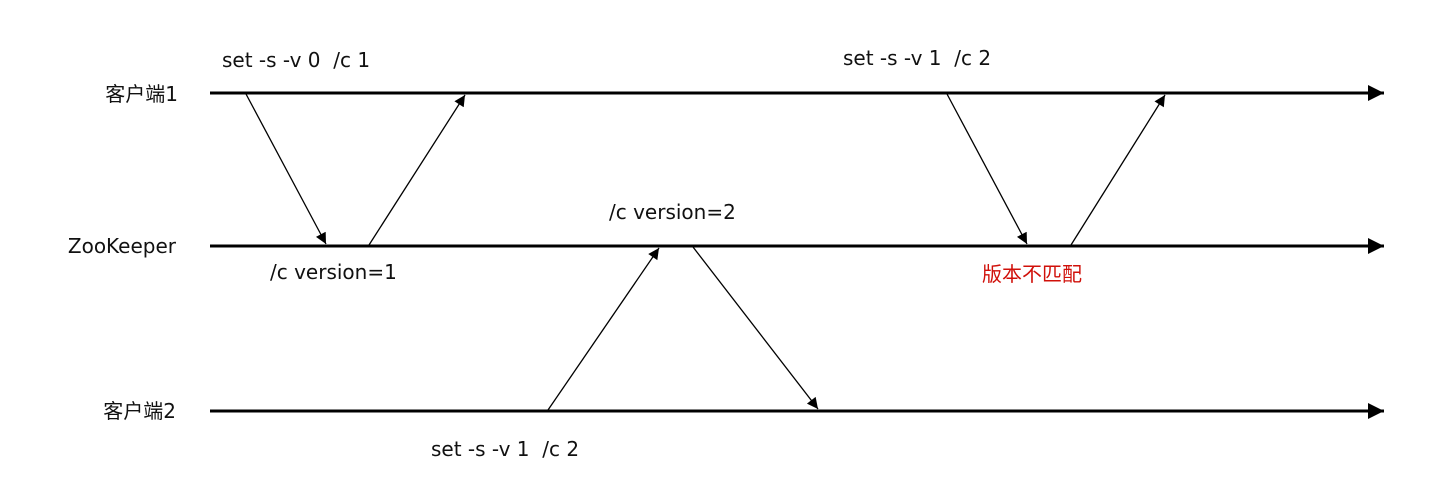 The width and height of the screenshot is (1446, 494). I want to click on msg-c1-to-zk-second, so click(987, 169).